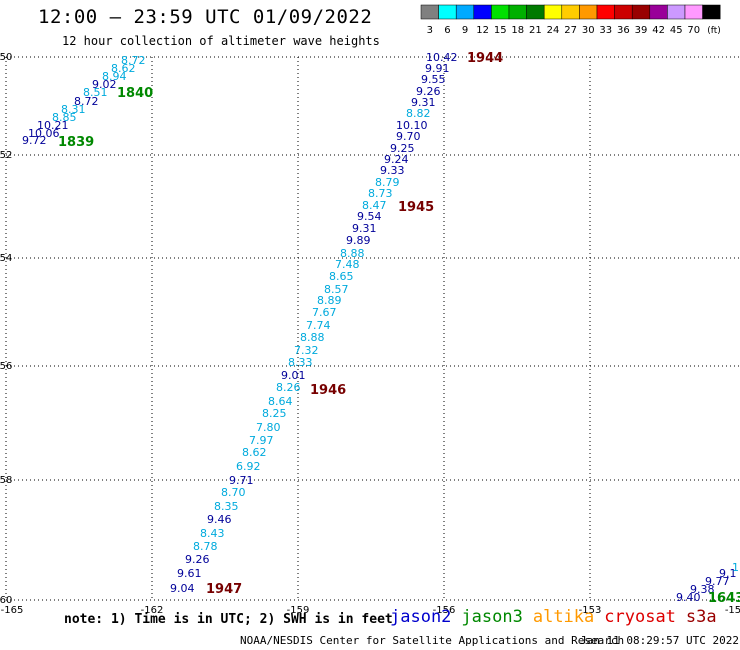 The height and width of the screenshot is (650, 740). What do you see at coordinates (402, 148) in the screenshot?
I see `wave-height-label: 9.25` at bounding box center [402, 148].